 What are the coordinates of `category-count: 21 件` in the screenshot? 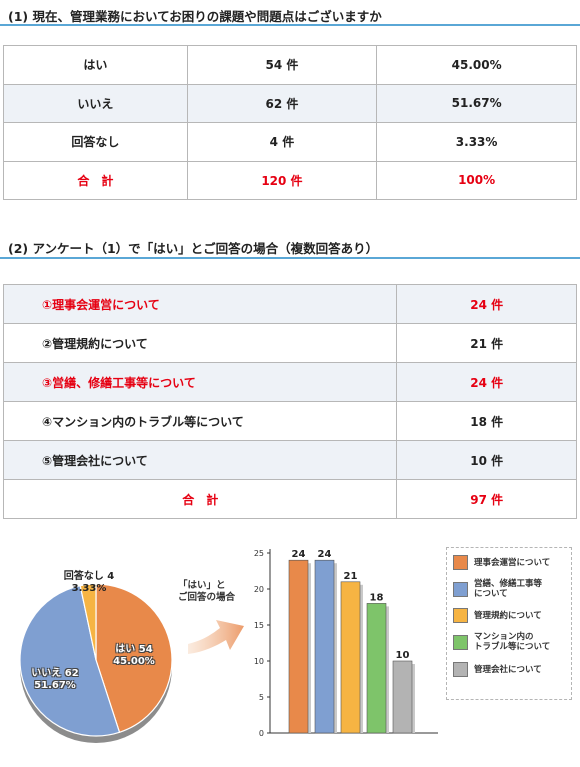 It's located at (486, 343).